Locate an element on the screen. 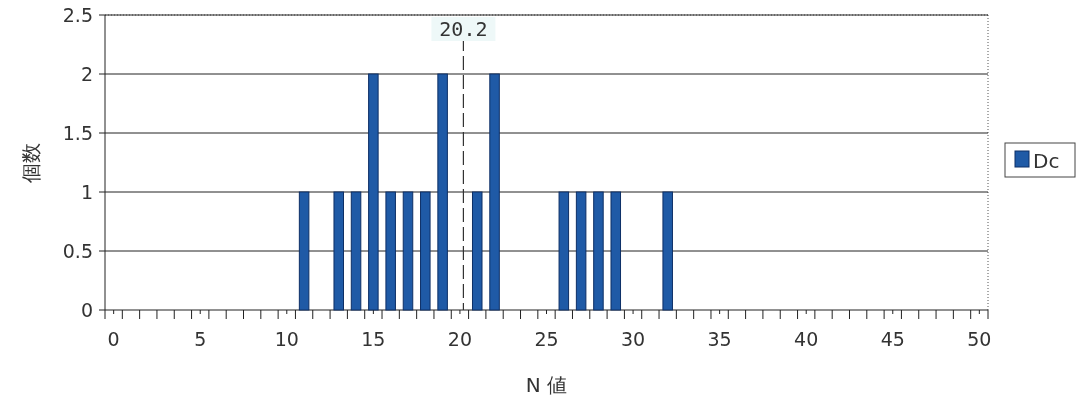  x-tick-label: 20 is located at coordinates (460, 339).